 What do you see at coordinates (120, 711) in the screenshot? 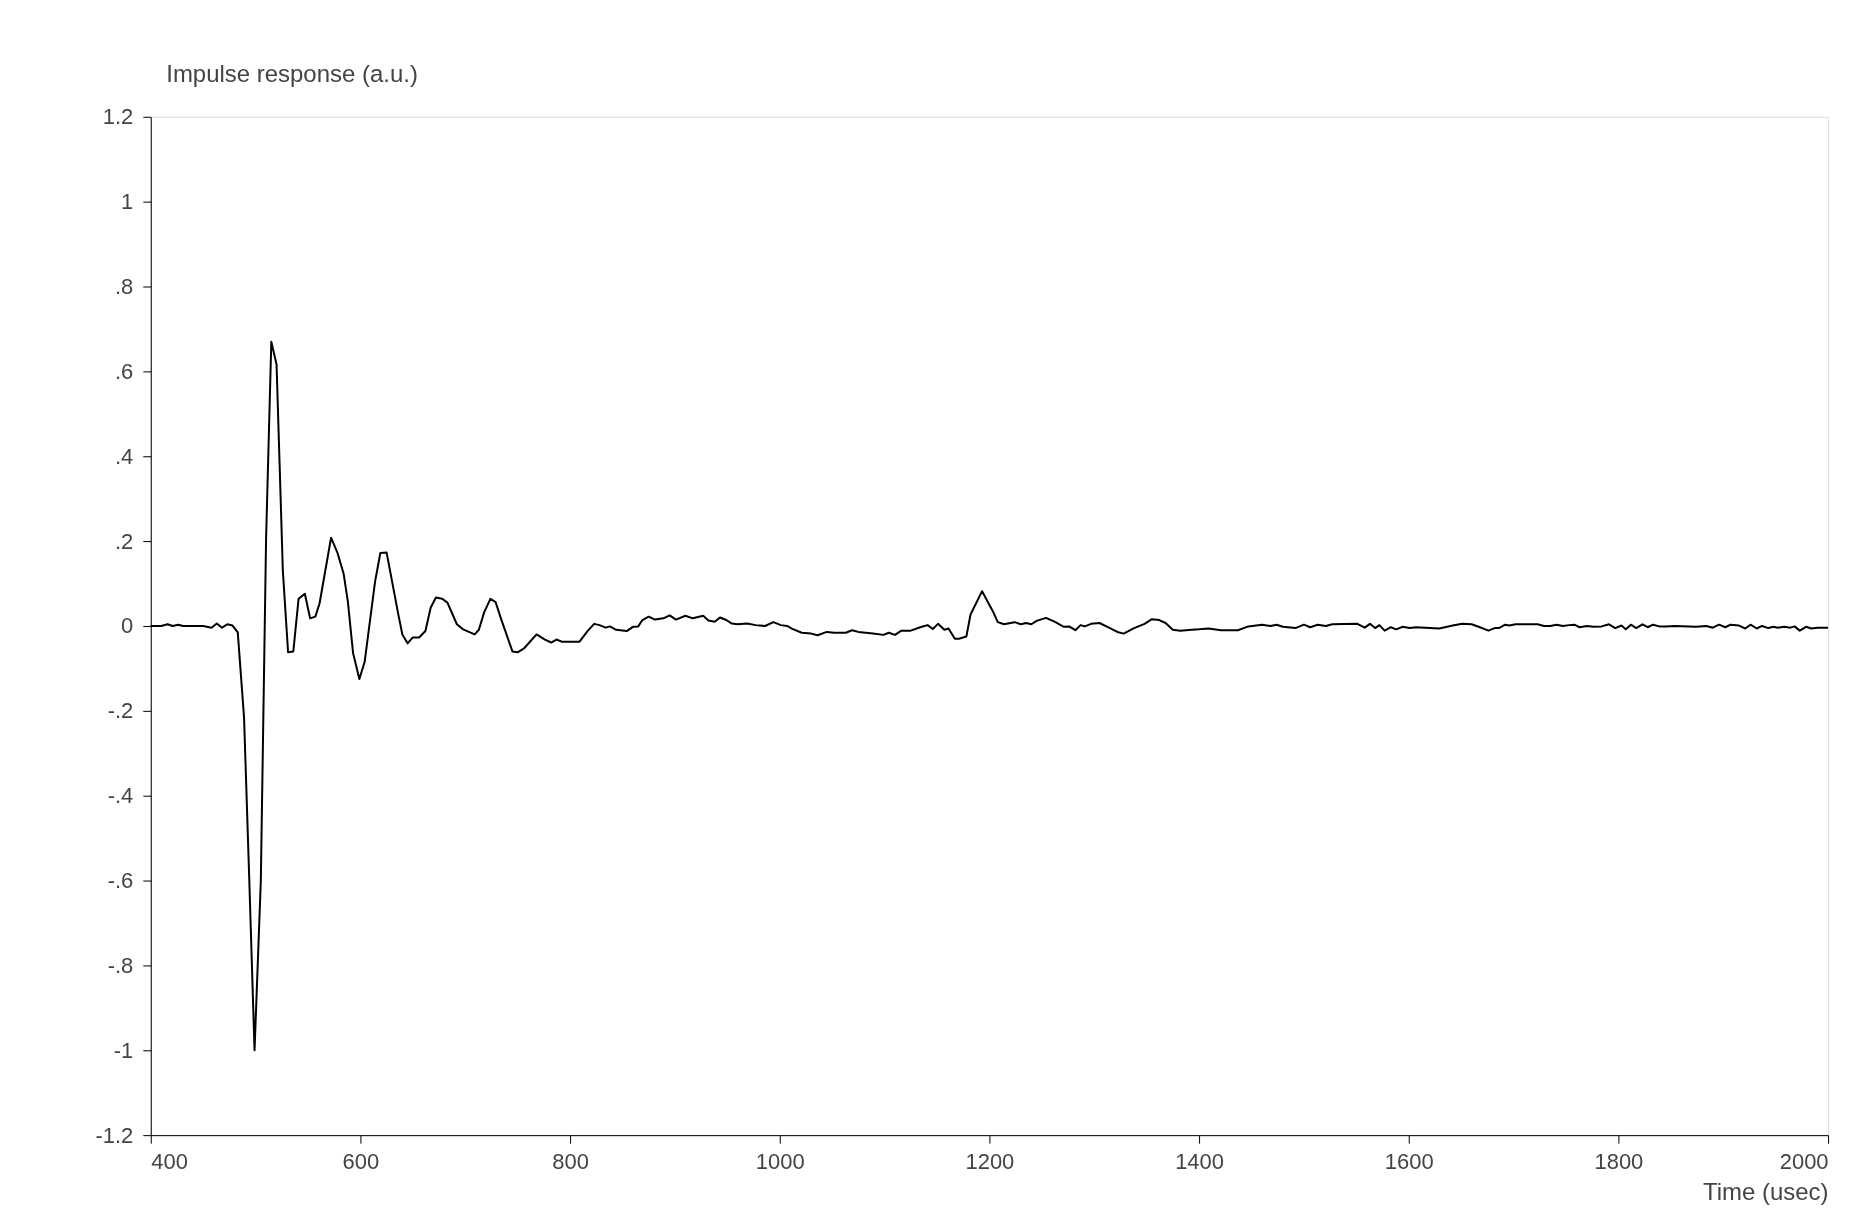
I see `y-tick-label: -.2` at bounding box center [120, 711].